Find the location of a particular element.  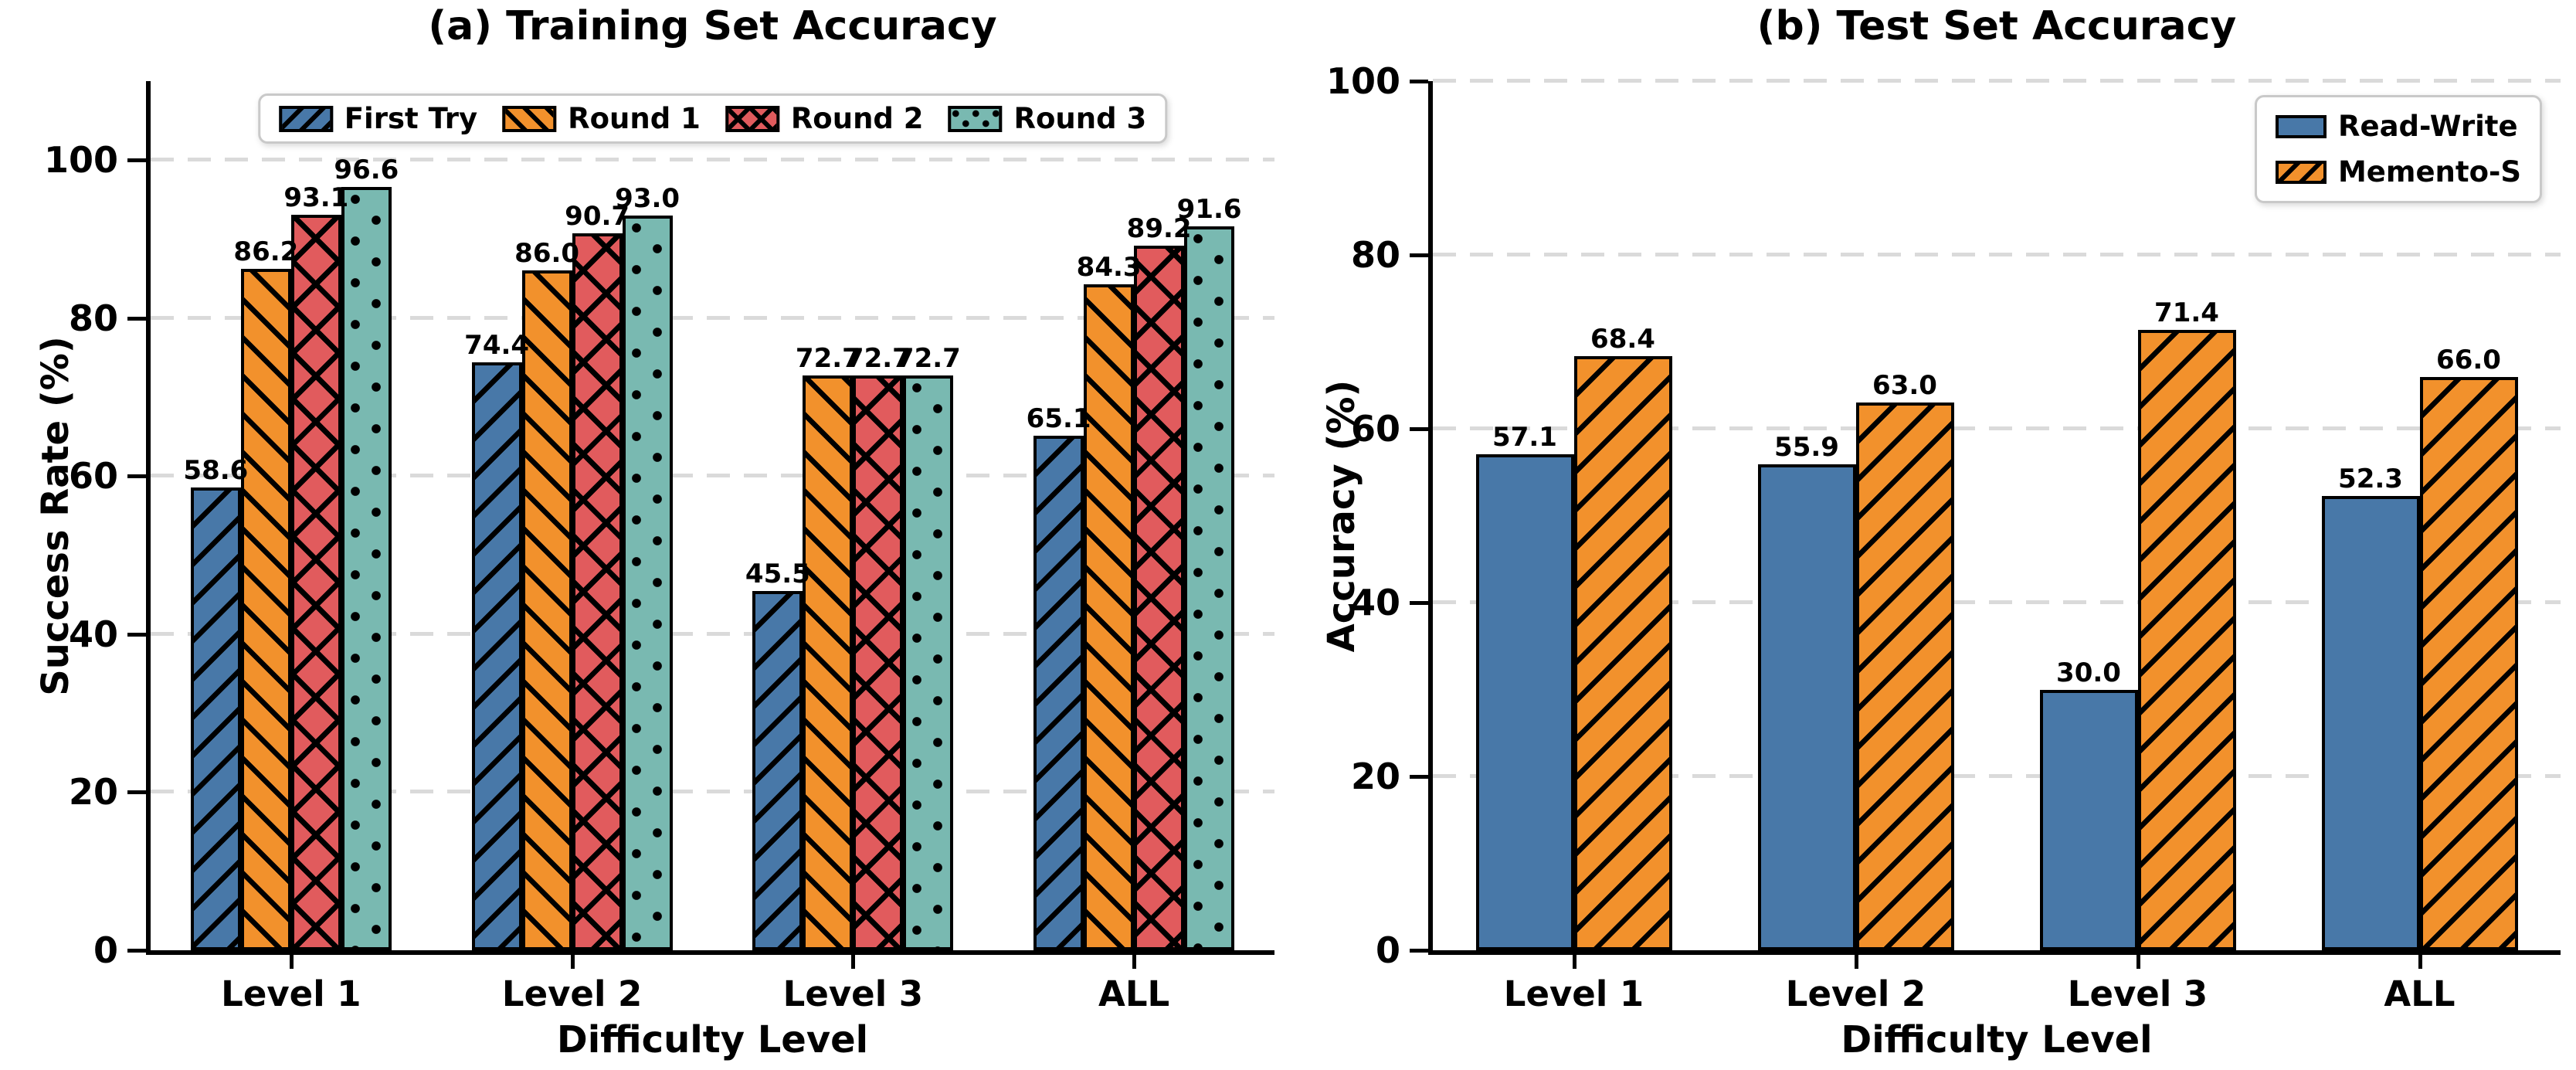

y-axis-spine is located at coordinates (148, 518).